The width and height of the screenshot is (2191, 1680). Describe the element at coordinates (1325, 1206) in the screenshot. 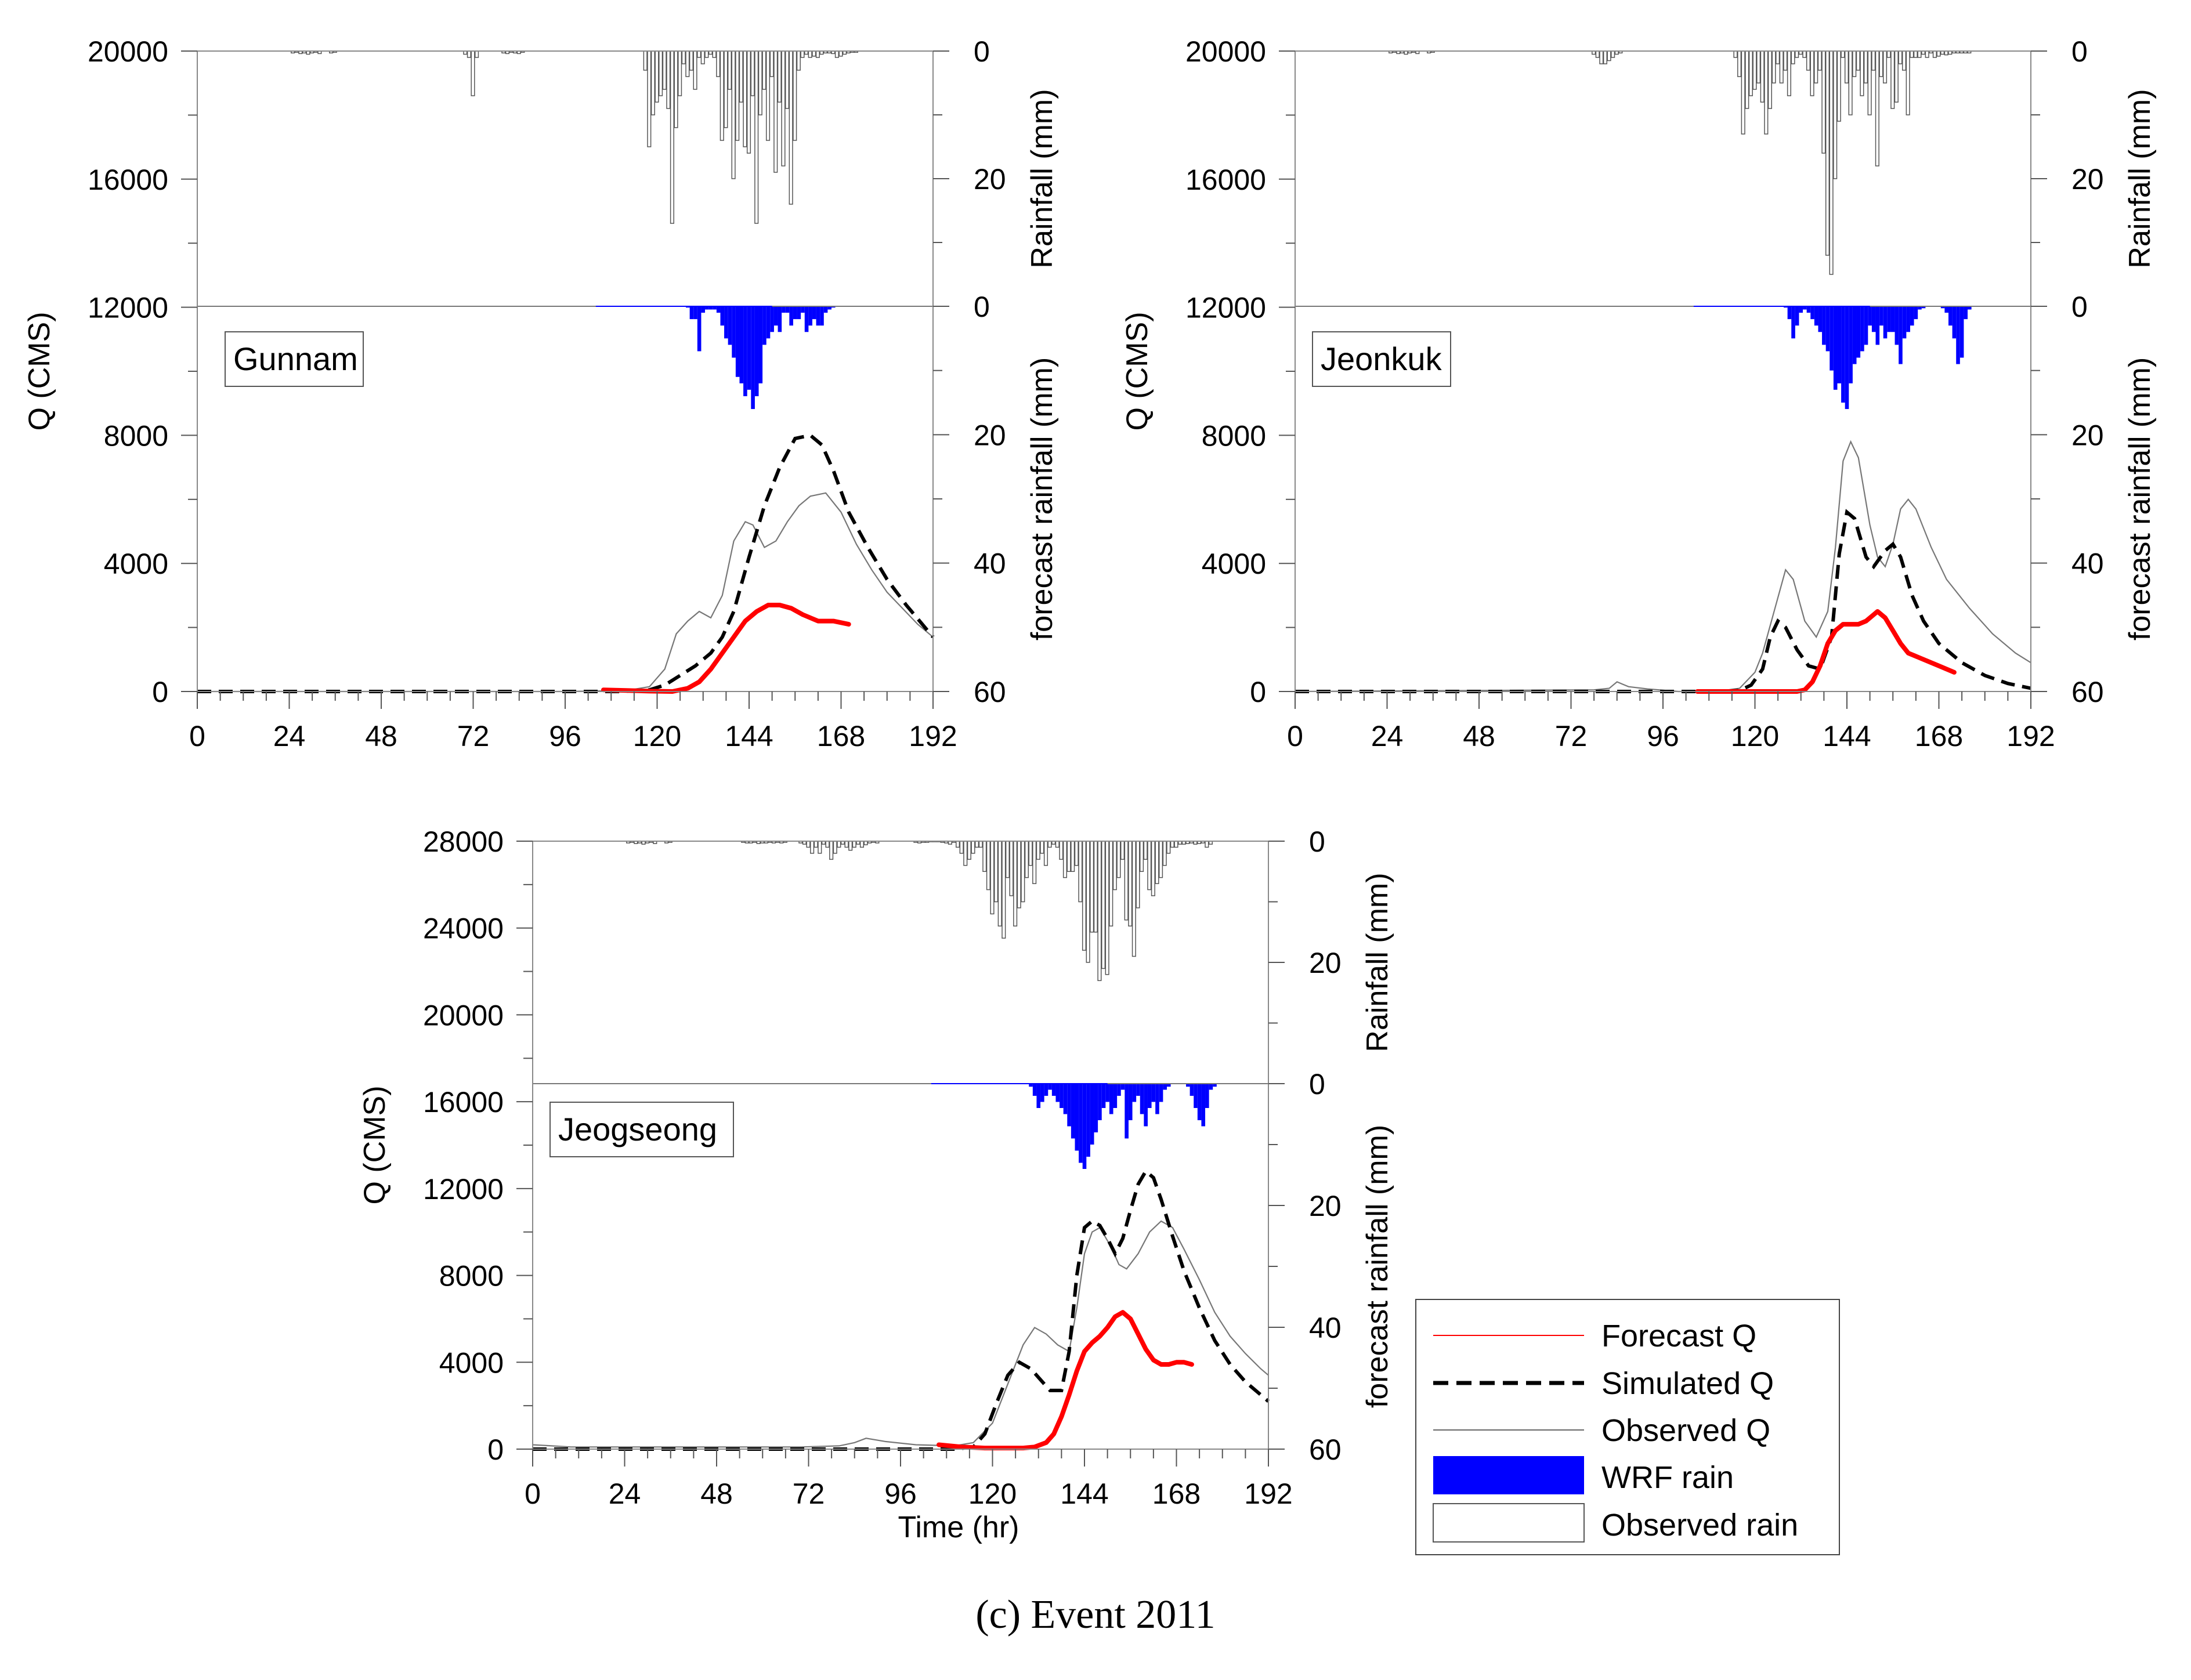

I see `forecast-rain-tick-label: 20` at that location.